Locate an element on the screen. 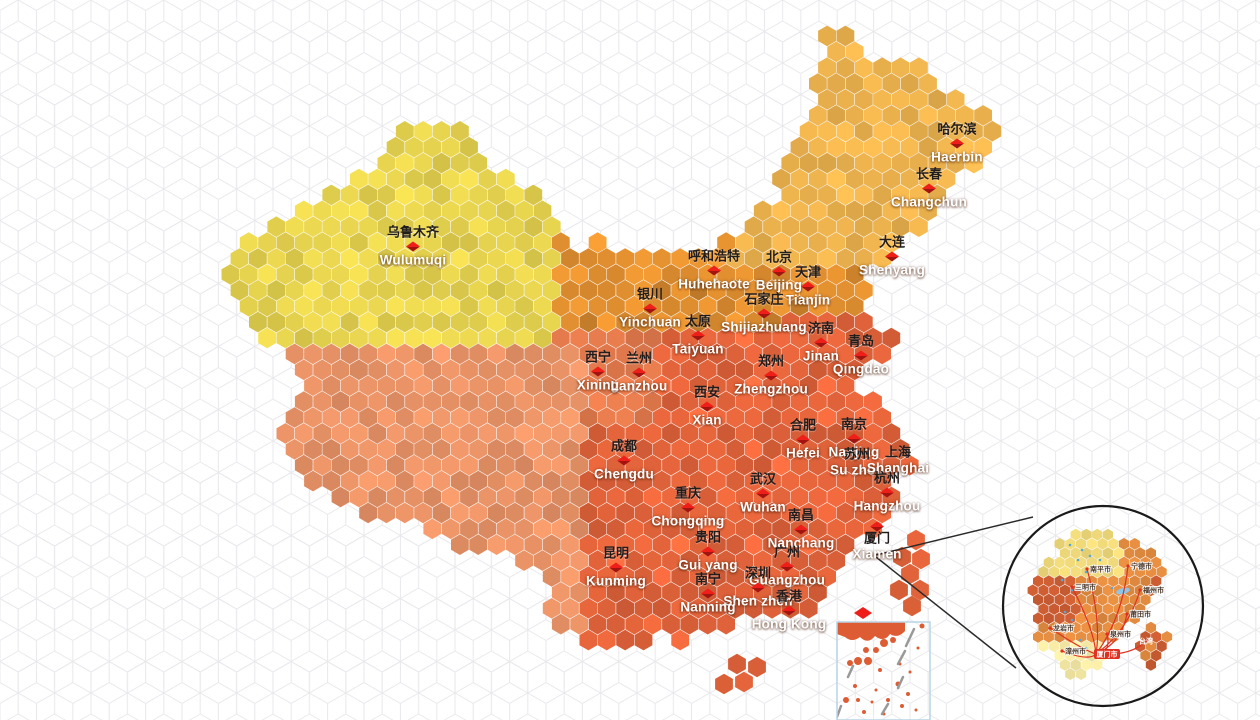  svg-text: 台湾 is located at coordinates (1146, 640).